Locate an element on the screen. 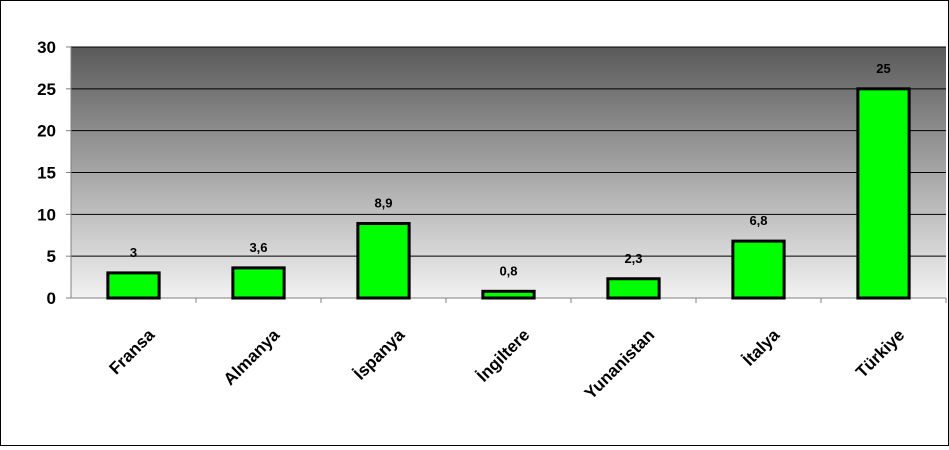 This screenshot has width=949, height=450. category-label: İngiltere is located at coordinates (503, 355).